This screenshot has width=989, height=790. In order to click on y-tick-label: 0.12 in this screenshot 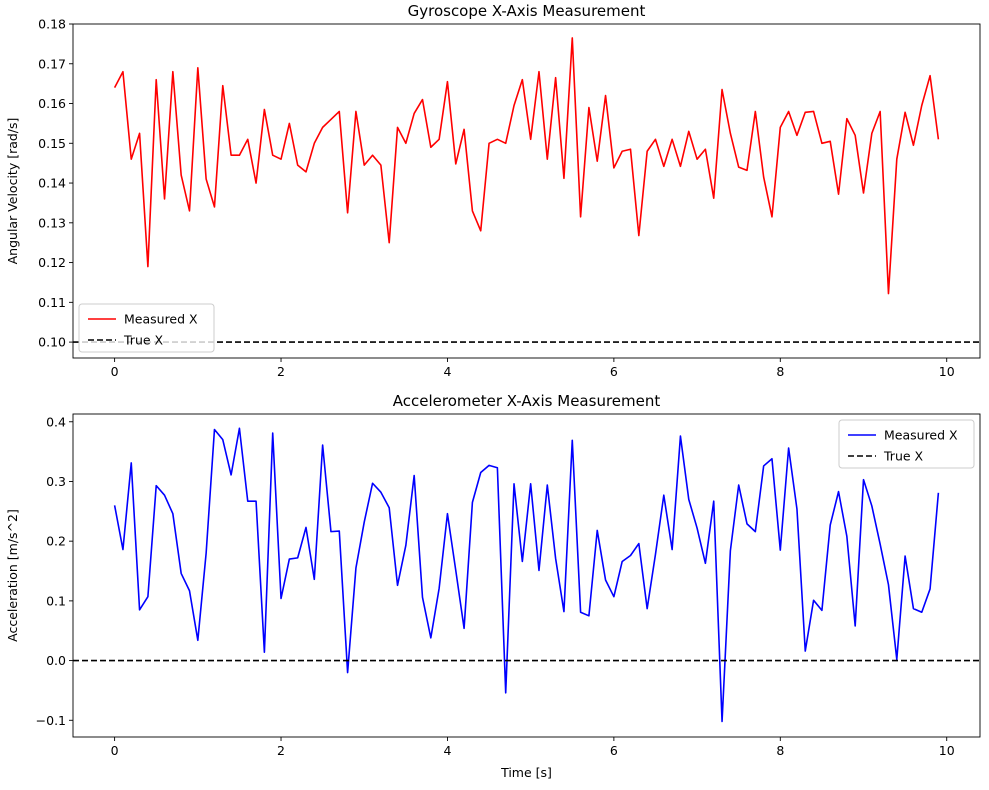, I will do `click(52, 262)`.